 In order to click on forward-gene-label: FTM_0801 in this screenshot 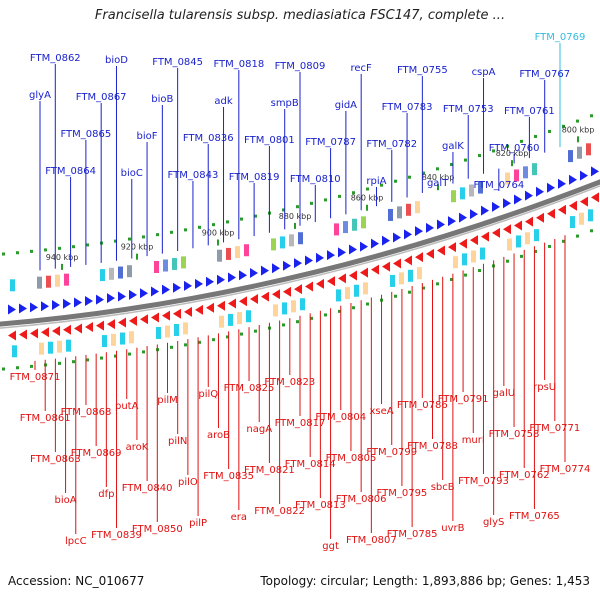, I will do `click(269, 140)`.